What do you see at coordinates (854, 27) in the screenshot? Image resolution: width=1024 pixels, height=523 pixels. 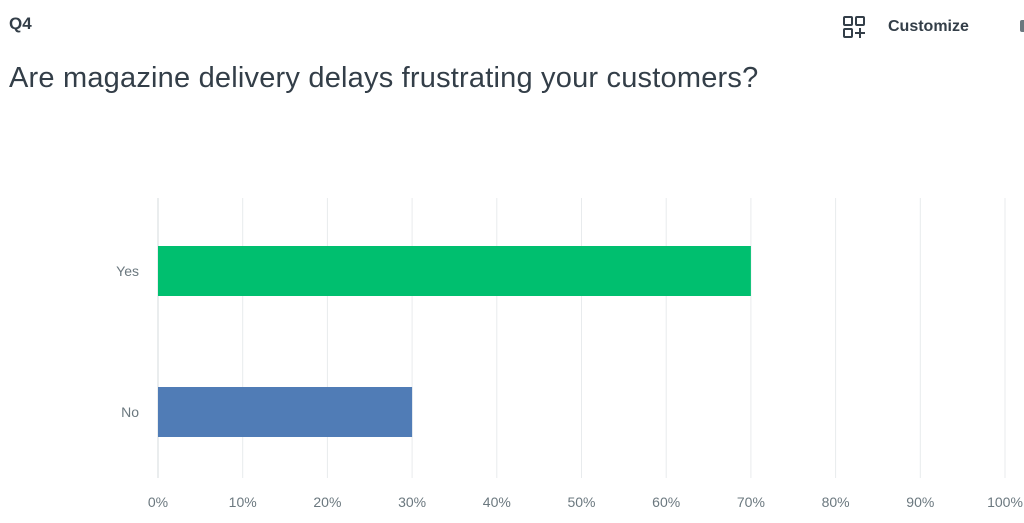 I see `add-widget-icon` at bounding box center [854, 27].